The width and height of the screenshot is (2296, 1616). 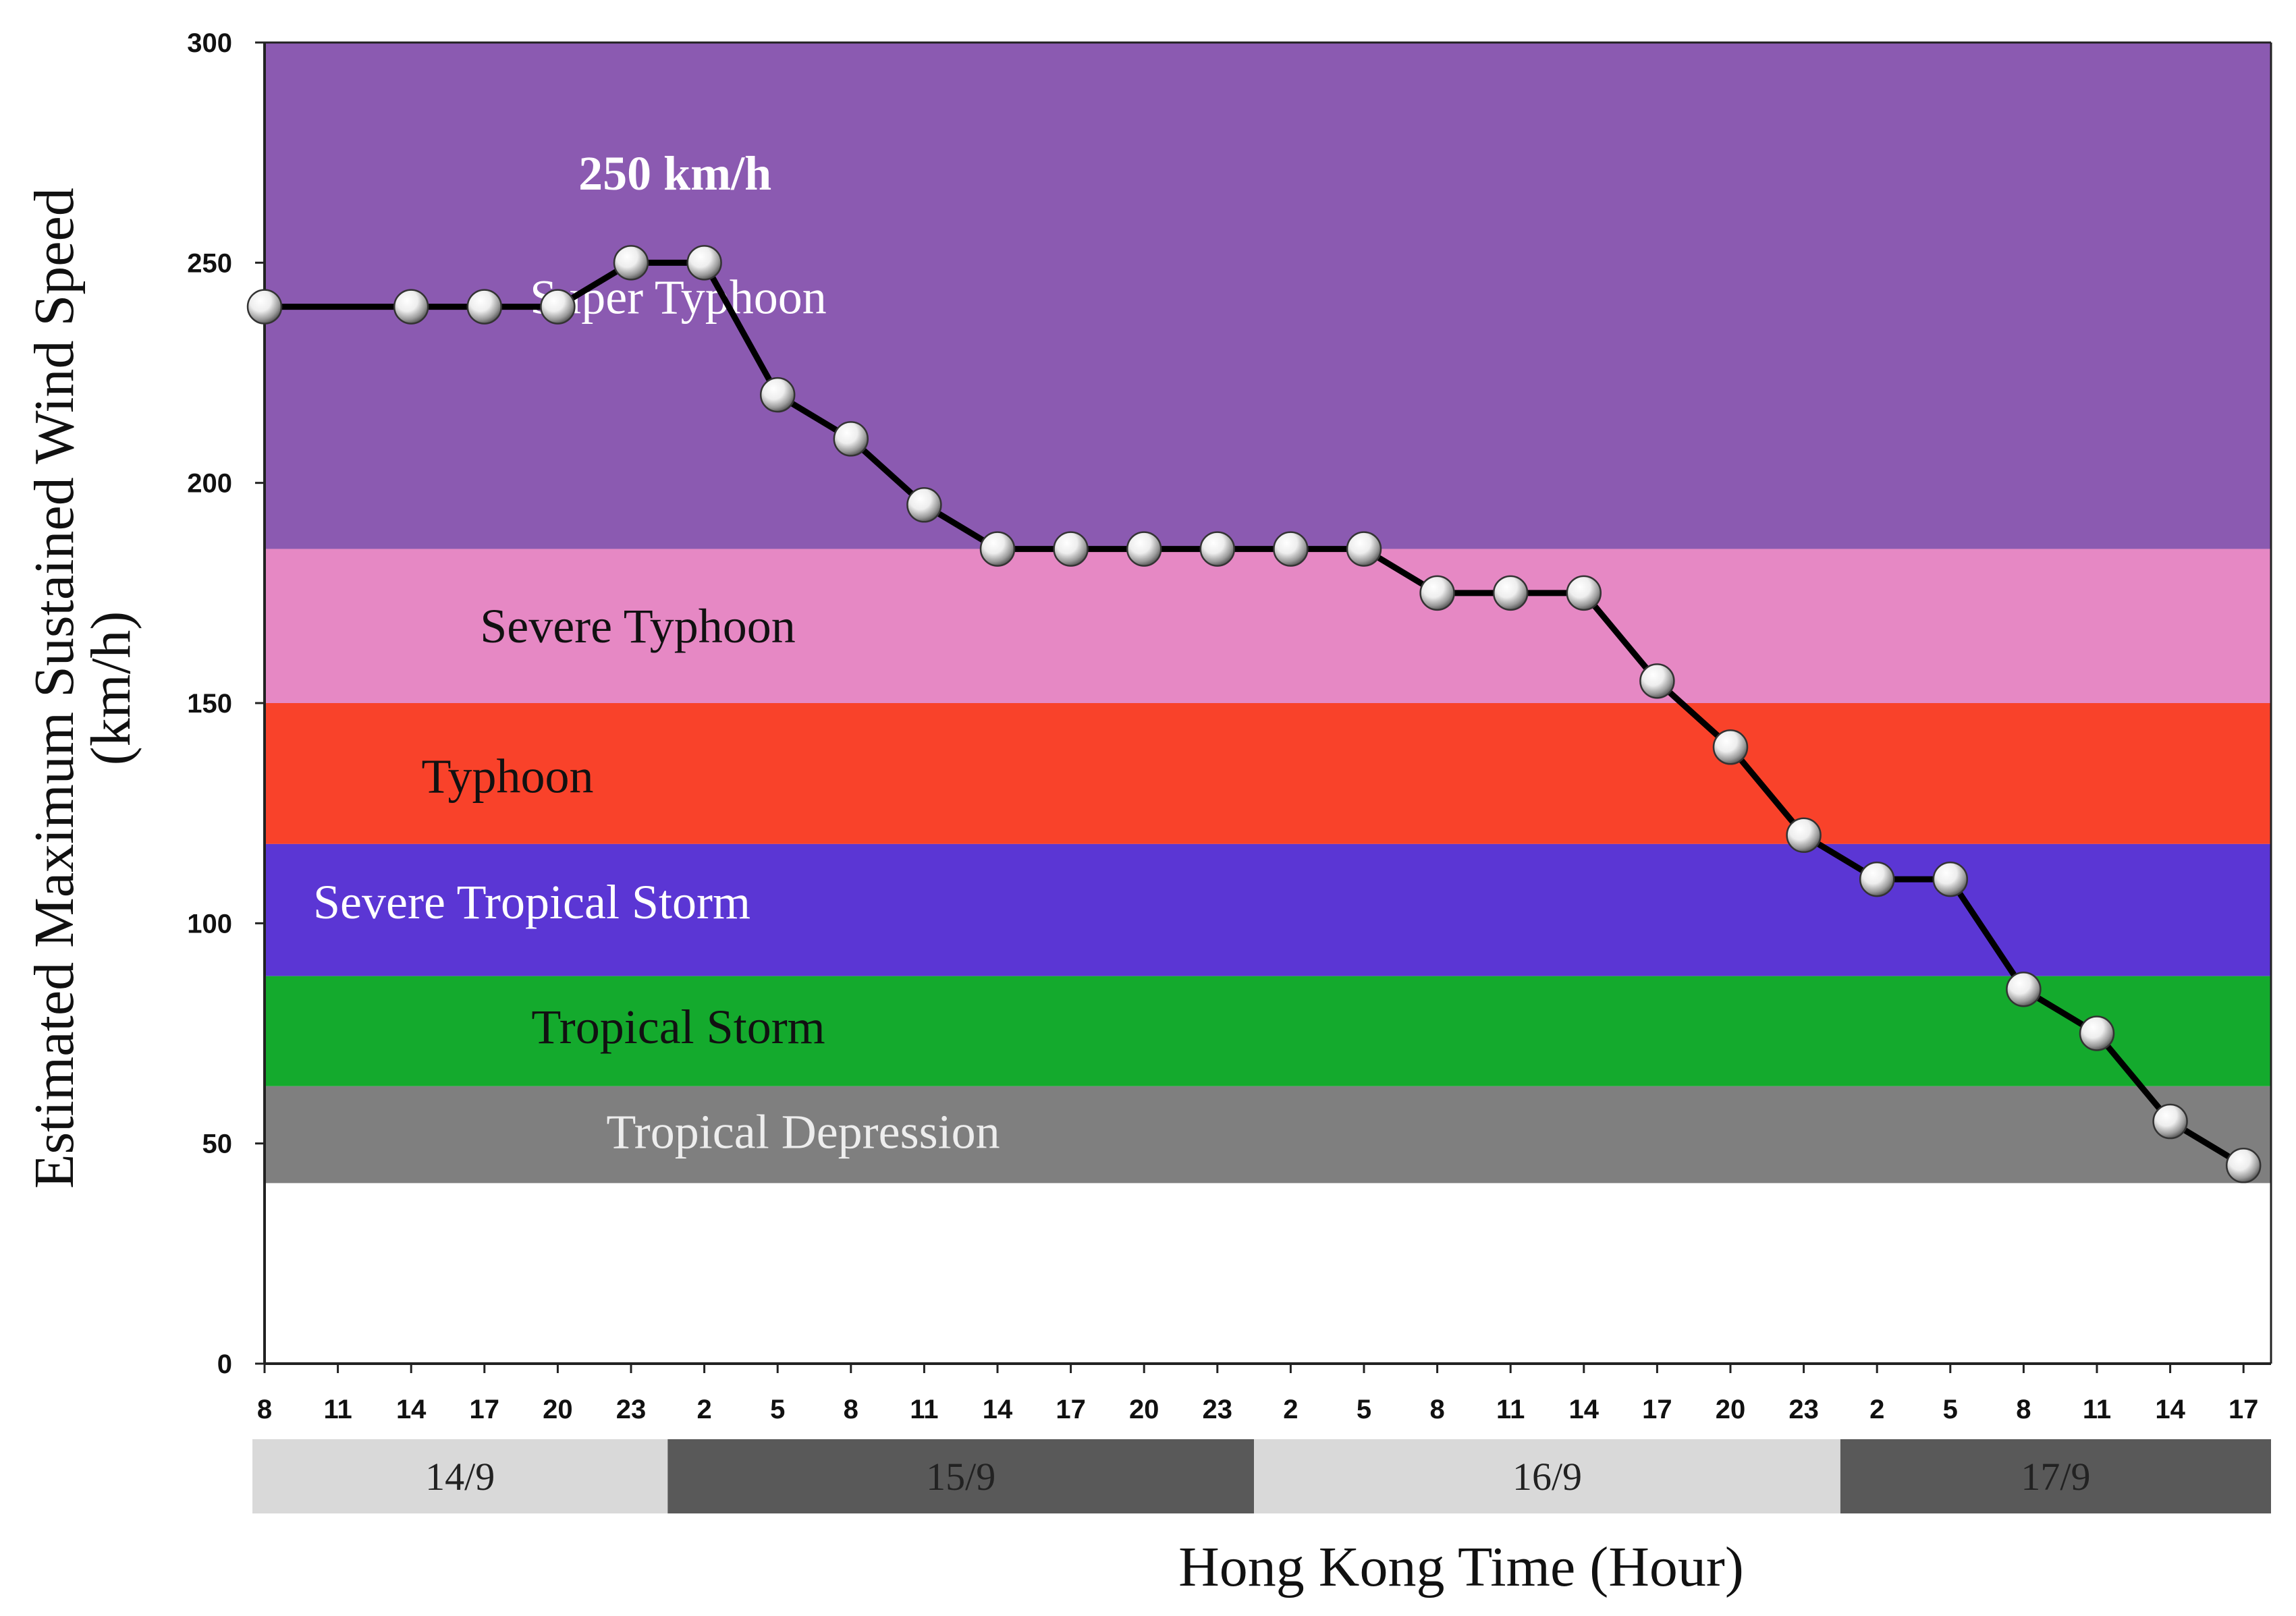 What do you see at coordinates (210, 43) in the screenshot?
I see `y-tick-label: 300` at bounding box center [210, 43].